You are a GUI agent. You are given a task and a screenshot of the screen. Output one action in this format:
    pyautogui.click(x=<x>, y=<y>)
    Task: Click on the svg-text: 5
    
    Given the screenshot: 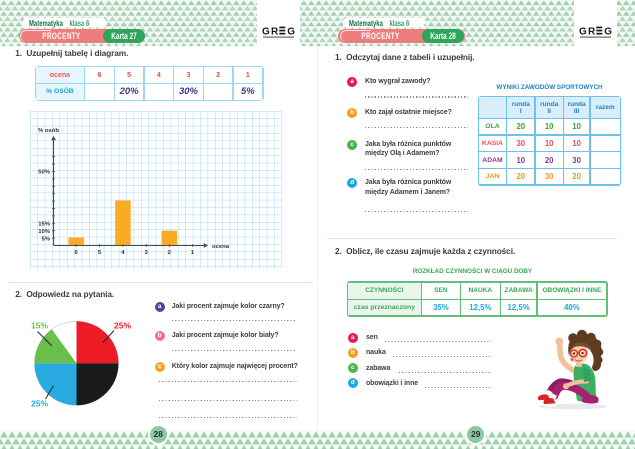 What is the action you would take?
    pyautogui.click(x=99, y=253)
    